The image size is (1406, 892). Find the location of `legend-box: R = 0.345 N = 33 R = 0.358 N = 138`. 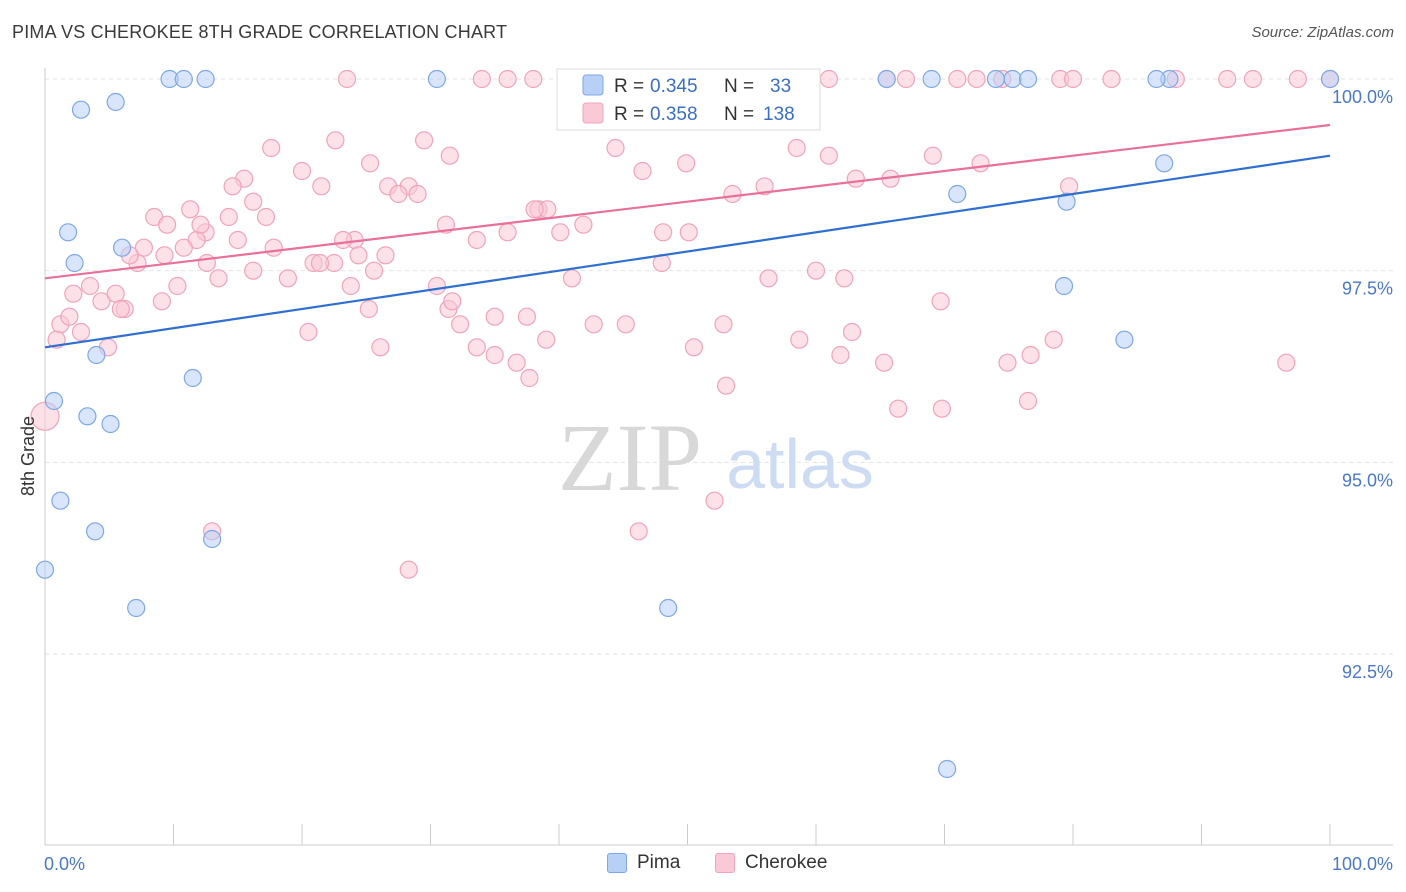

legend-box: R = 0.345 N = 33 R = 0.358 N = 138 is located at coordinates (688, 99).